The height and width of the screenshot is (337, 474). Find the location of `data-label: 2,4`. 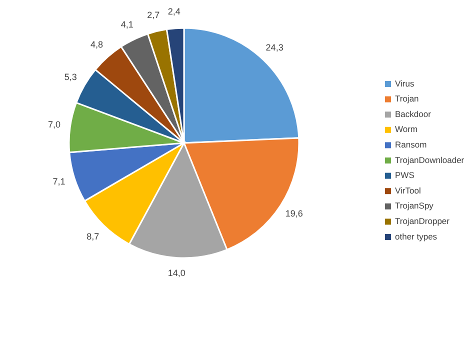

data-label: 2,4 is located at coordinates (174, 11).